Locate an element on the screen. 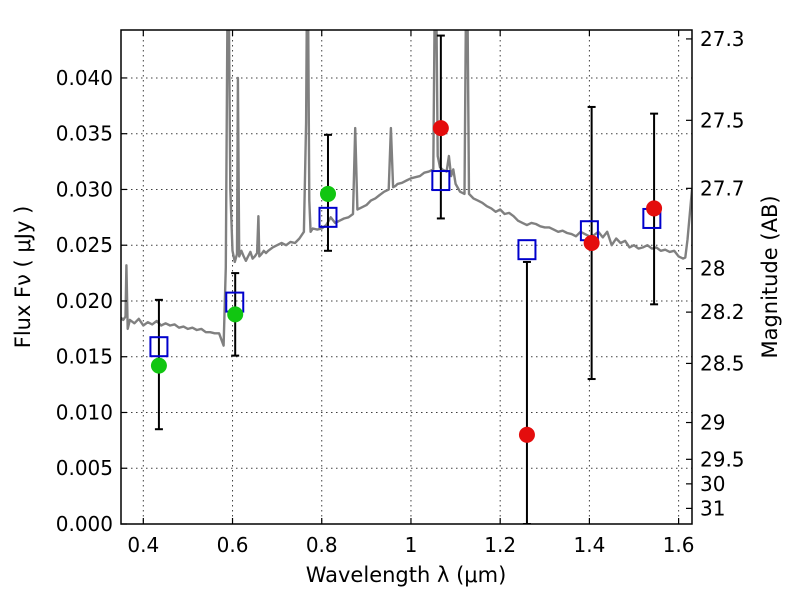  y-axis-label: Flux Fν ( μJy ) is located at coordinates (23, 277).